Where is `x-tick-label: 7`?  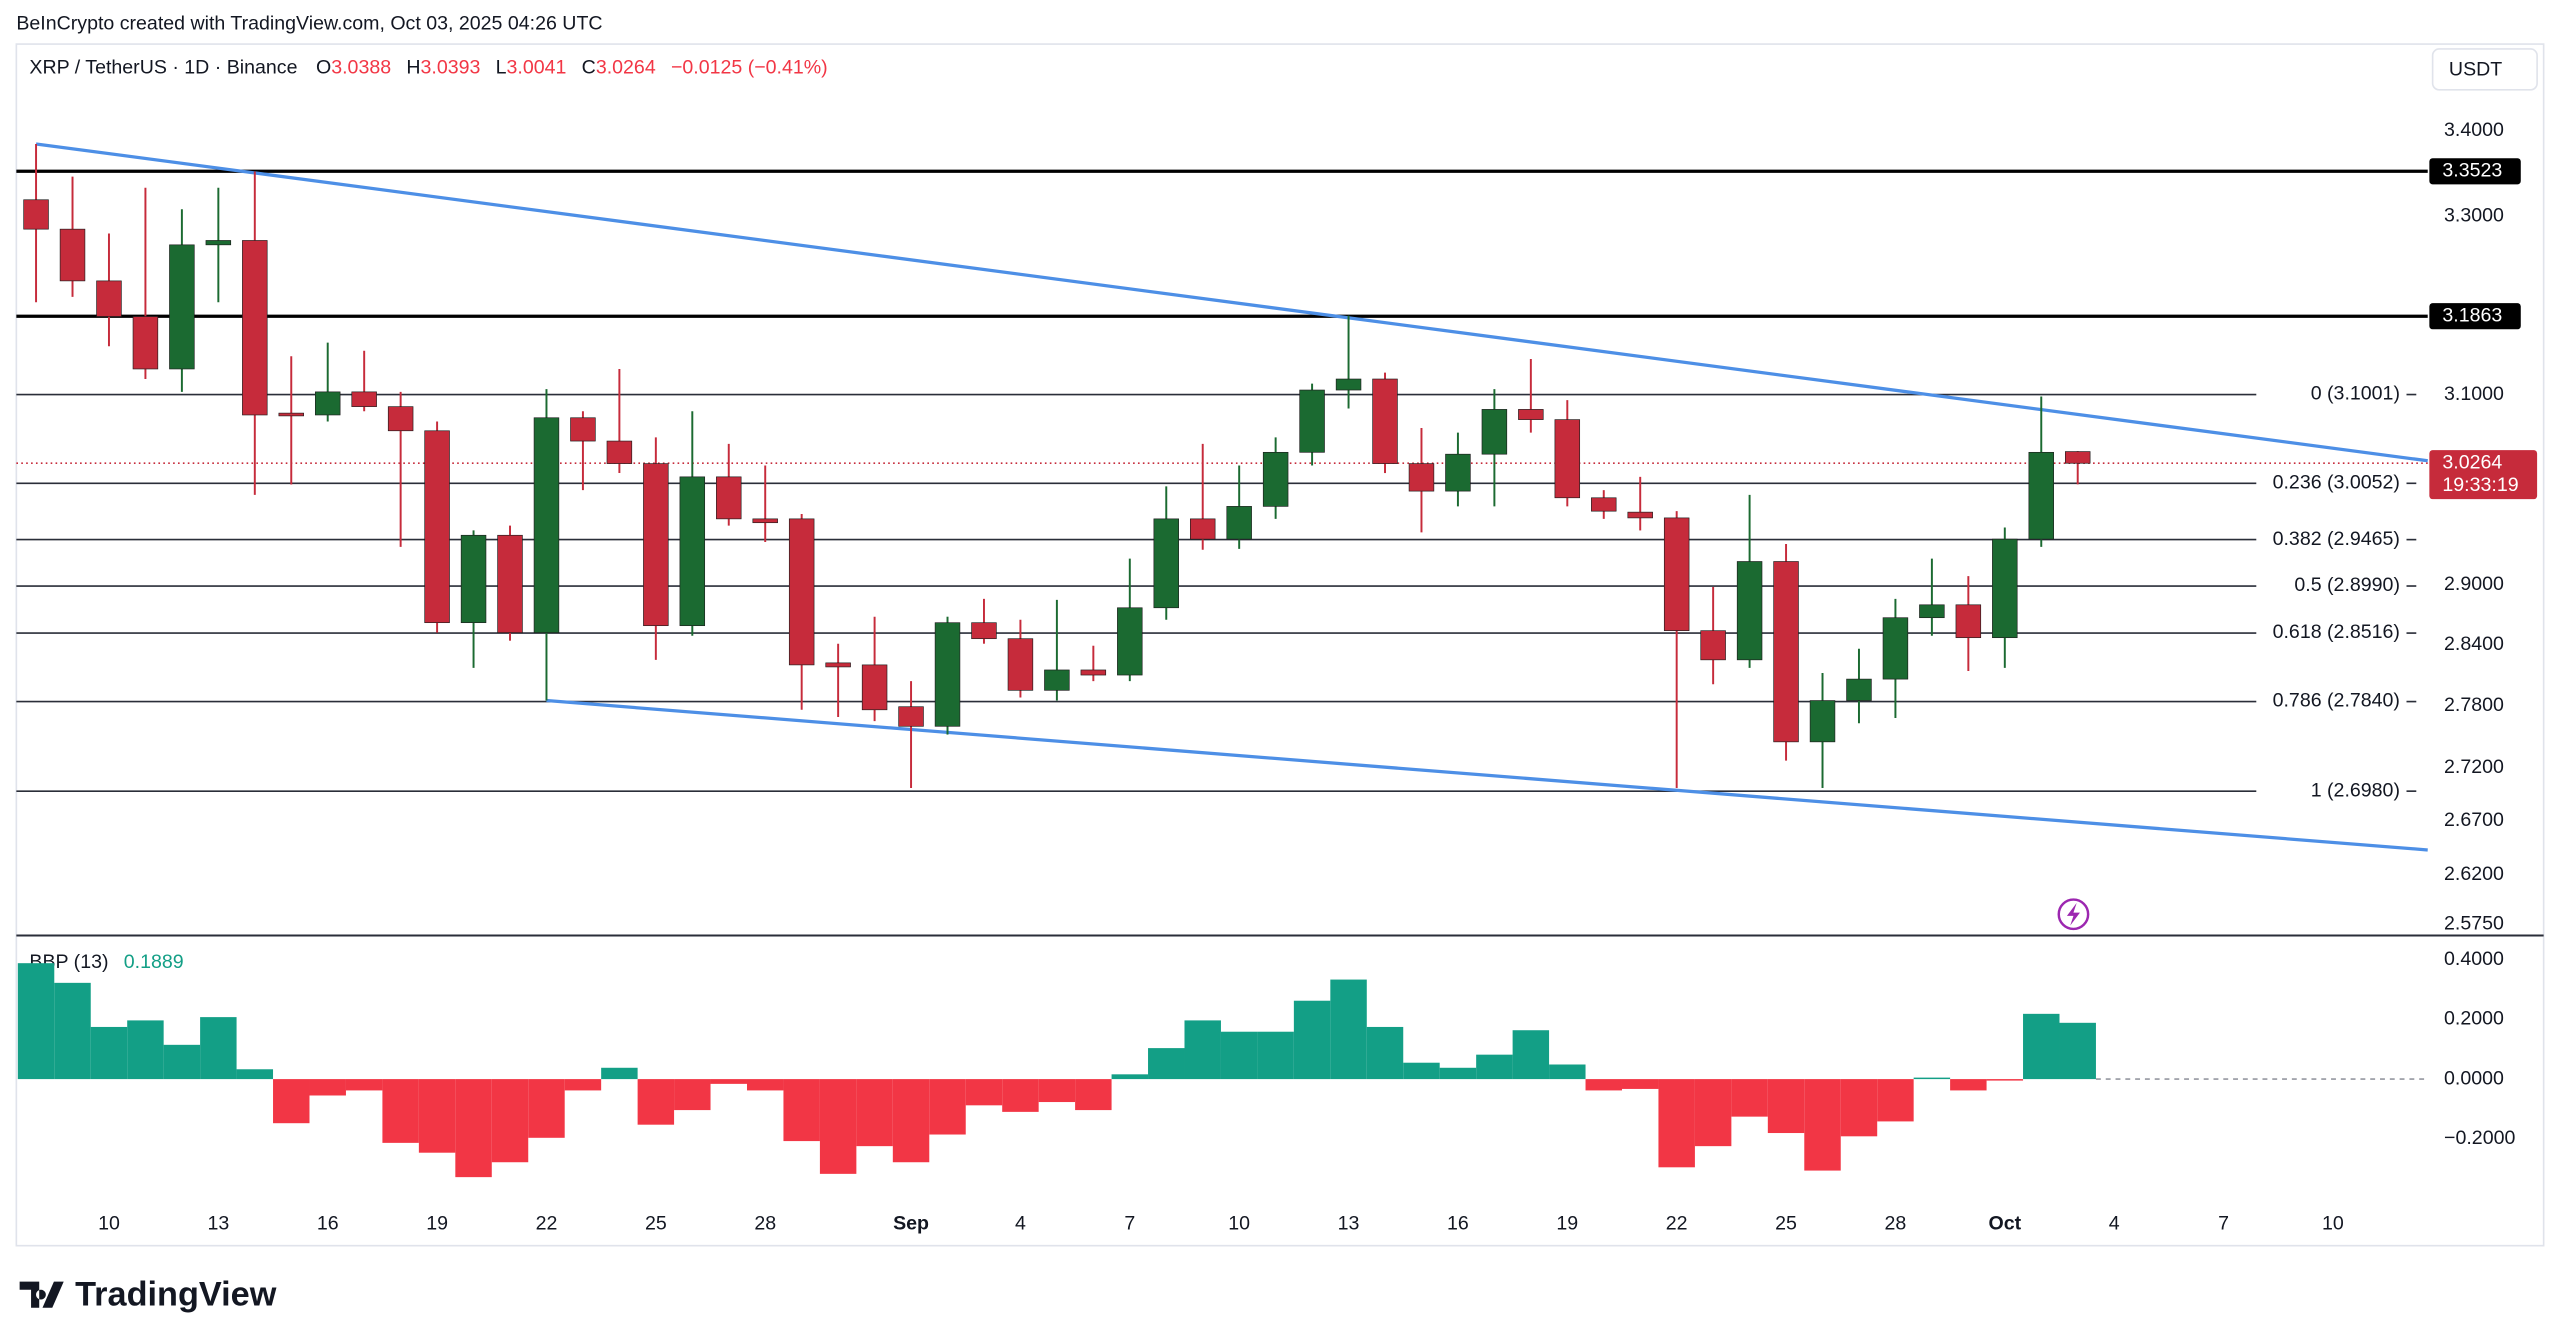 x-tick-label: 7 is located at coordinates (2223, 1224).